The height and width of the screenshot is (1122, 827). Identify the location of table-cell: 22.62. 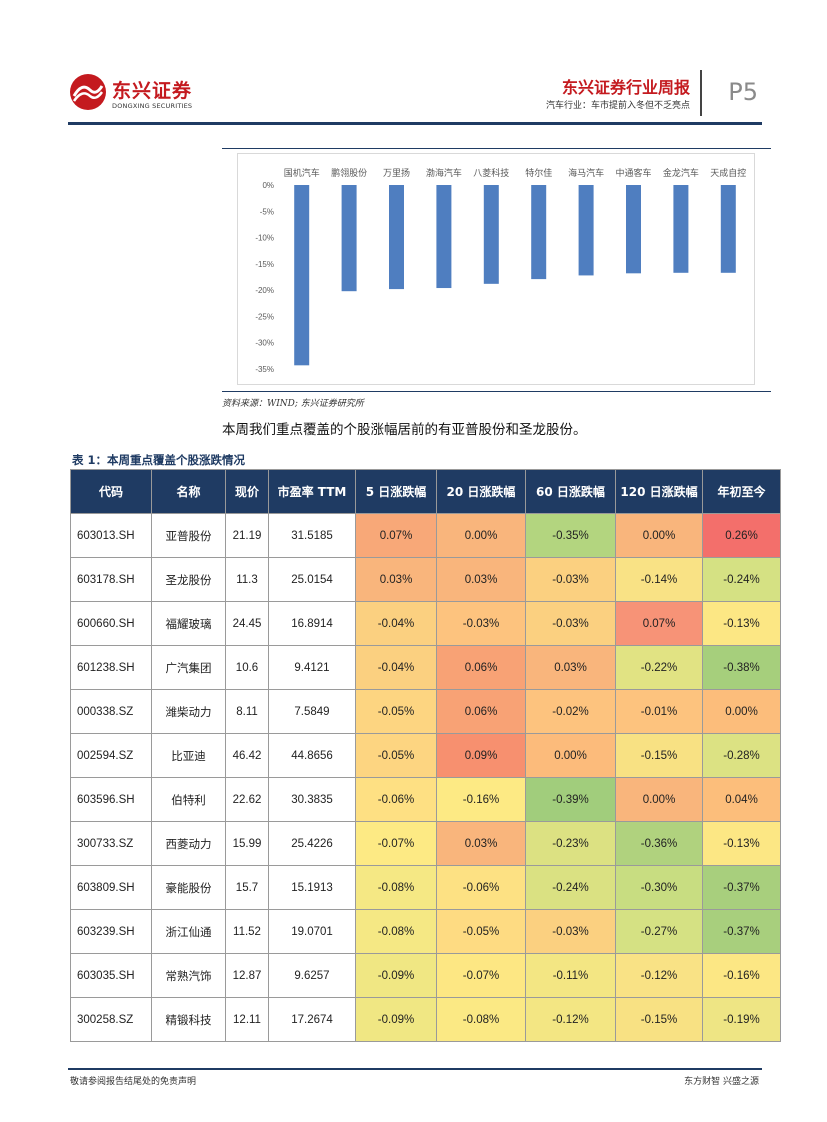
(247, 799).